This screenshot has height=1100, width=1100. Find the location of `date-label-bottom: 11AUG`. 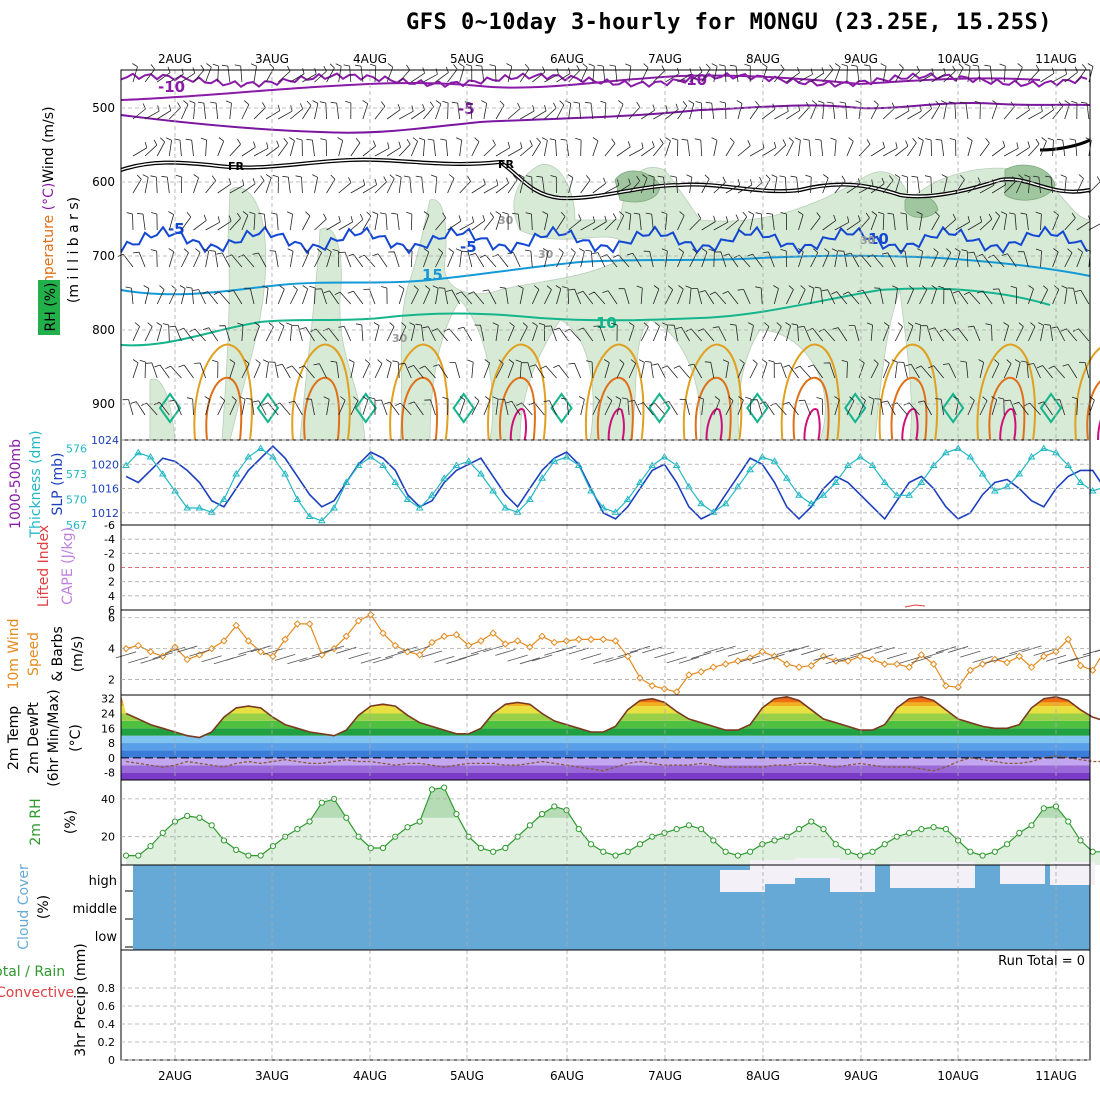

date-label-bottom: 11AUG is located at coordinates (1056, 1076).